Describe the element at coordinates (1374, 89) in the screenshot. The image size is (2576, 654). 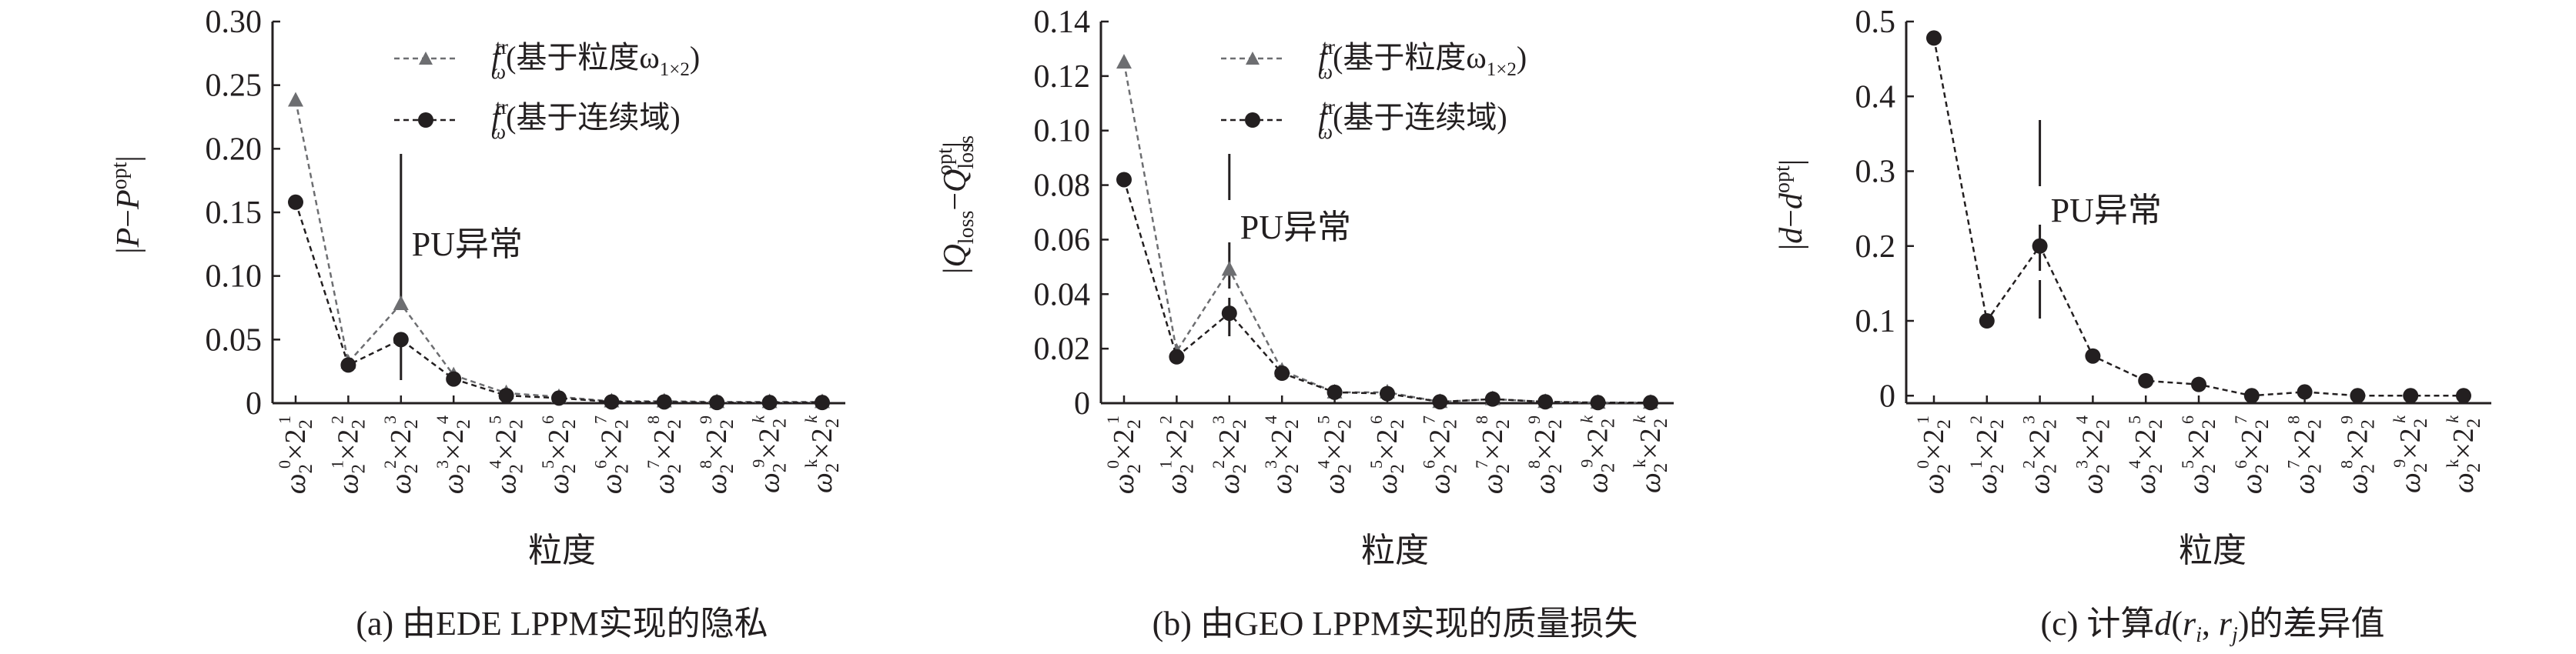
I see `chart-b-legend: ftr ω(基于粒度ω1×2) ftr ω(基于连续域)` at that location.